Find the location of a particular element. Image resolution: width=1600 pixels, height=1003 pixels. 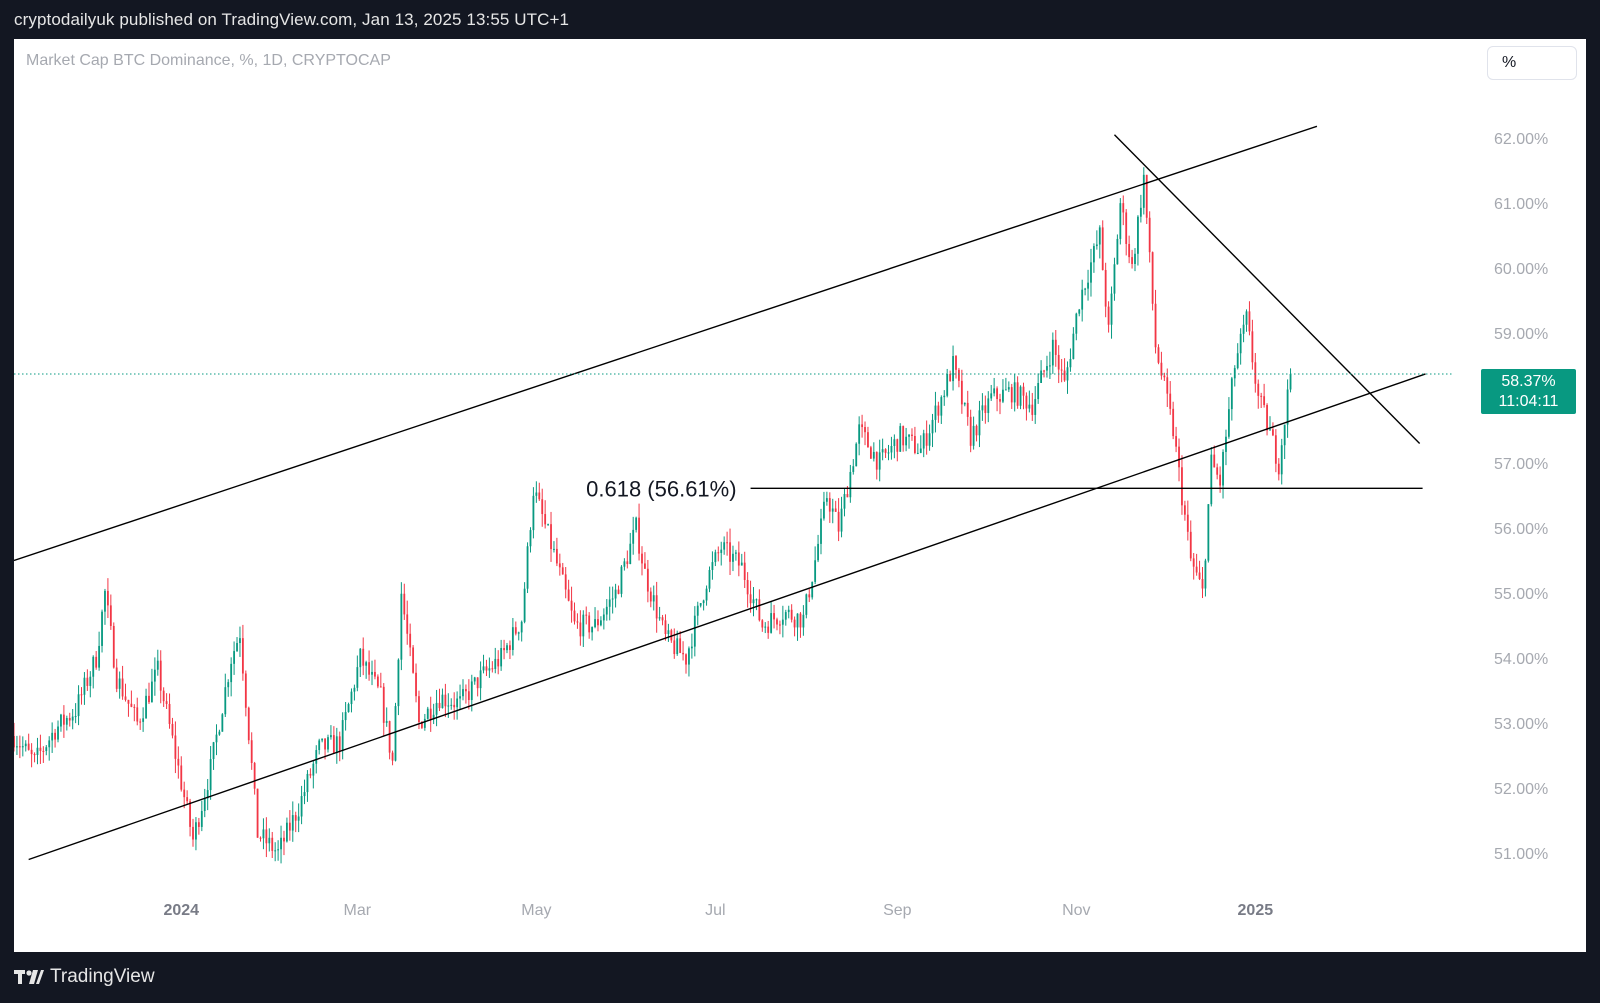

price-tick-label: 53.00% is located at coordinates (1521, 724).